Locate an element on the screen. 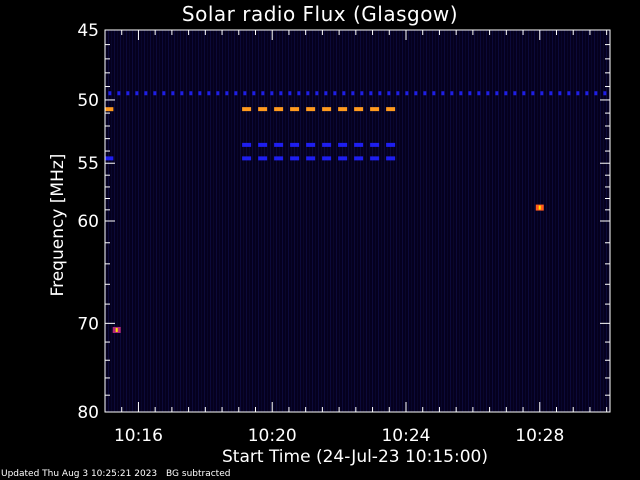 This screenshot has height=480, width=640. x-tick-label: 10:24 is located at coordinates (405, 436).